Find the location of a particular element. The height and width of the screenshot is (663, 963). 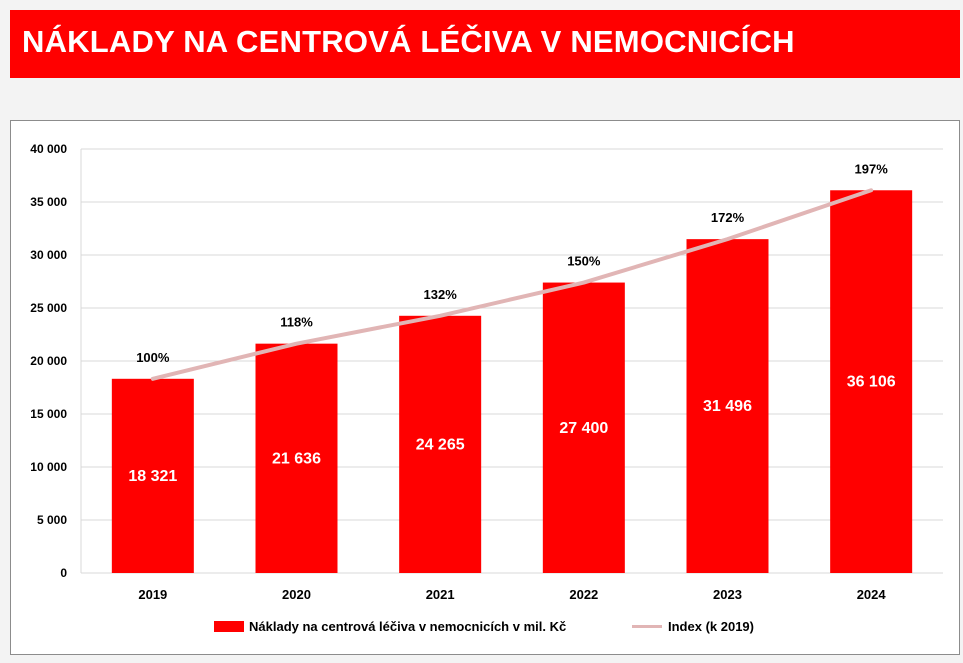

bar-value-label: 36 106 is located at coordinates (871, 382).